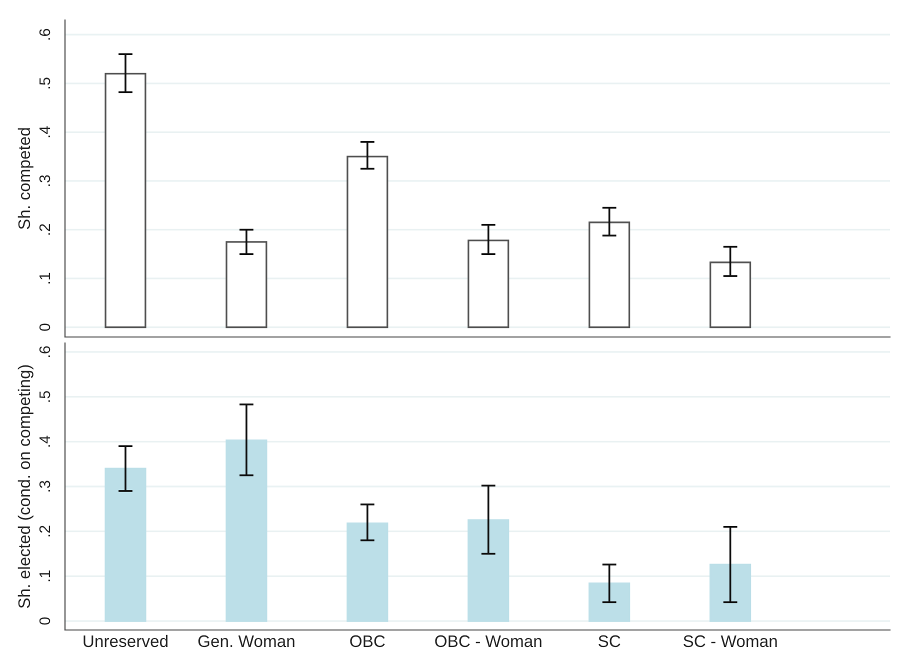 Image resolution: width=909 pixels, height=668 pixels. What do you see at coordinates (246, 641) in the screenshot?
I see `x-tick-label: Gen. Woman` at bounding box center [246, 641].